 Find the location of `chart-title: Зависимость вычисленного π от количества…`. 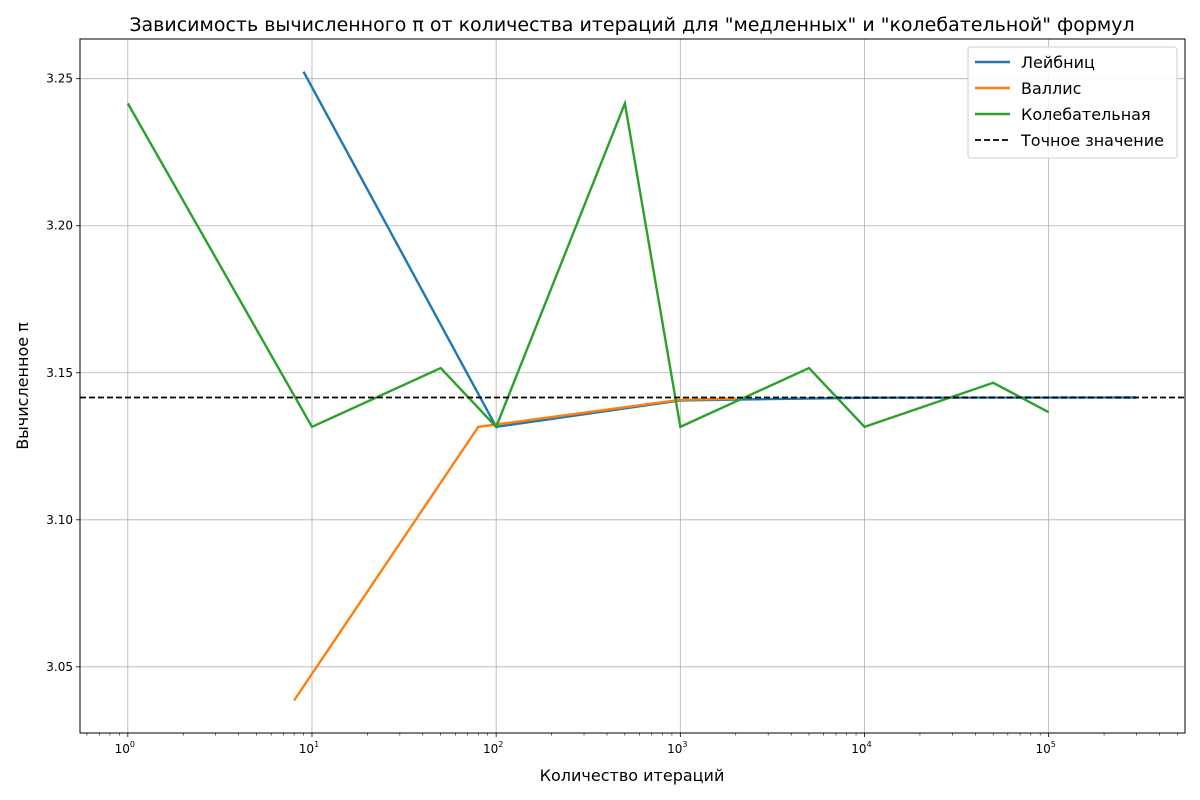

chart-title: Зависимость вычисленного π от количества… is located at coordinates (631, 25).